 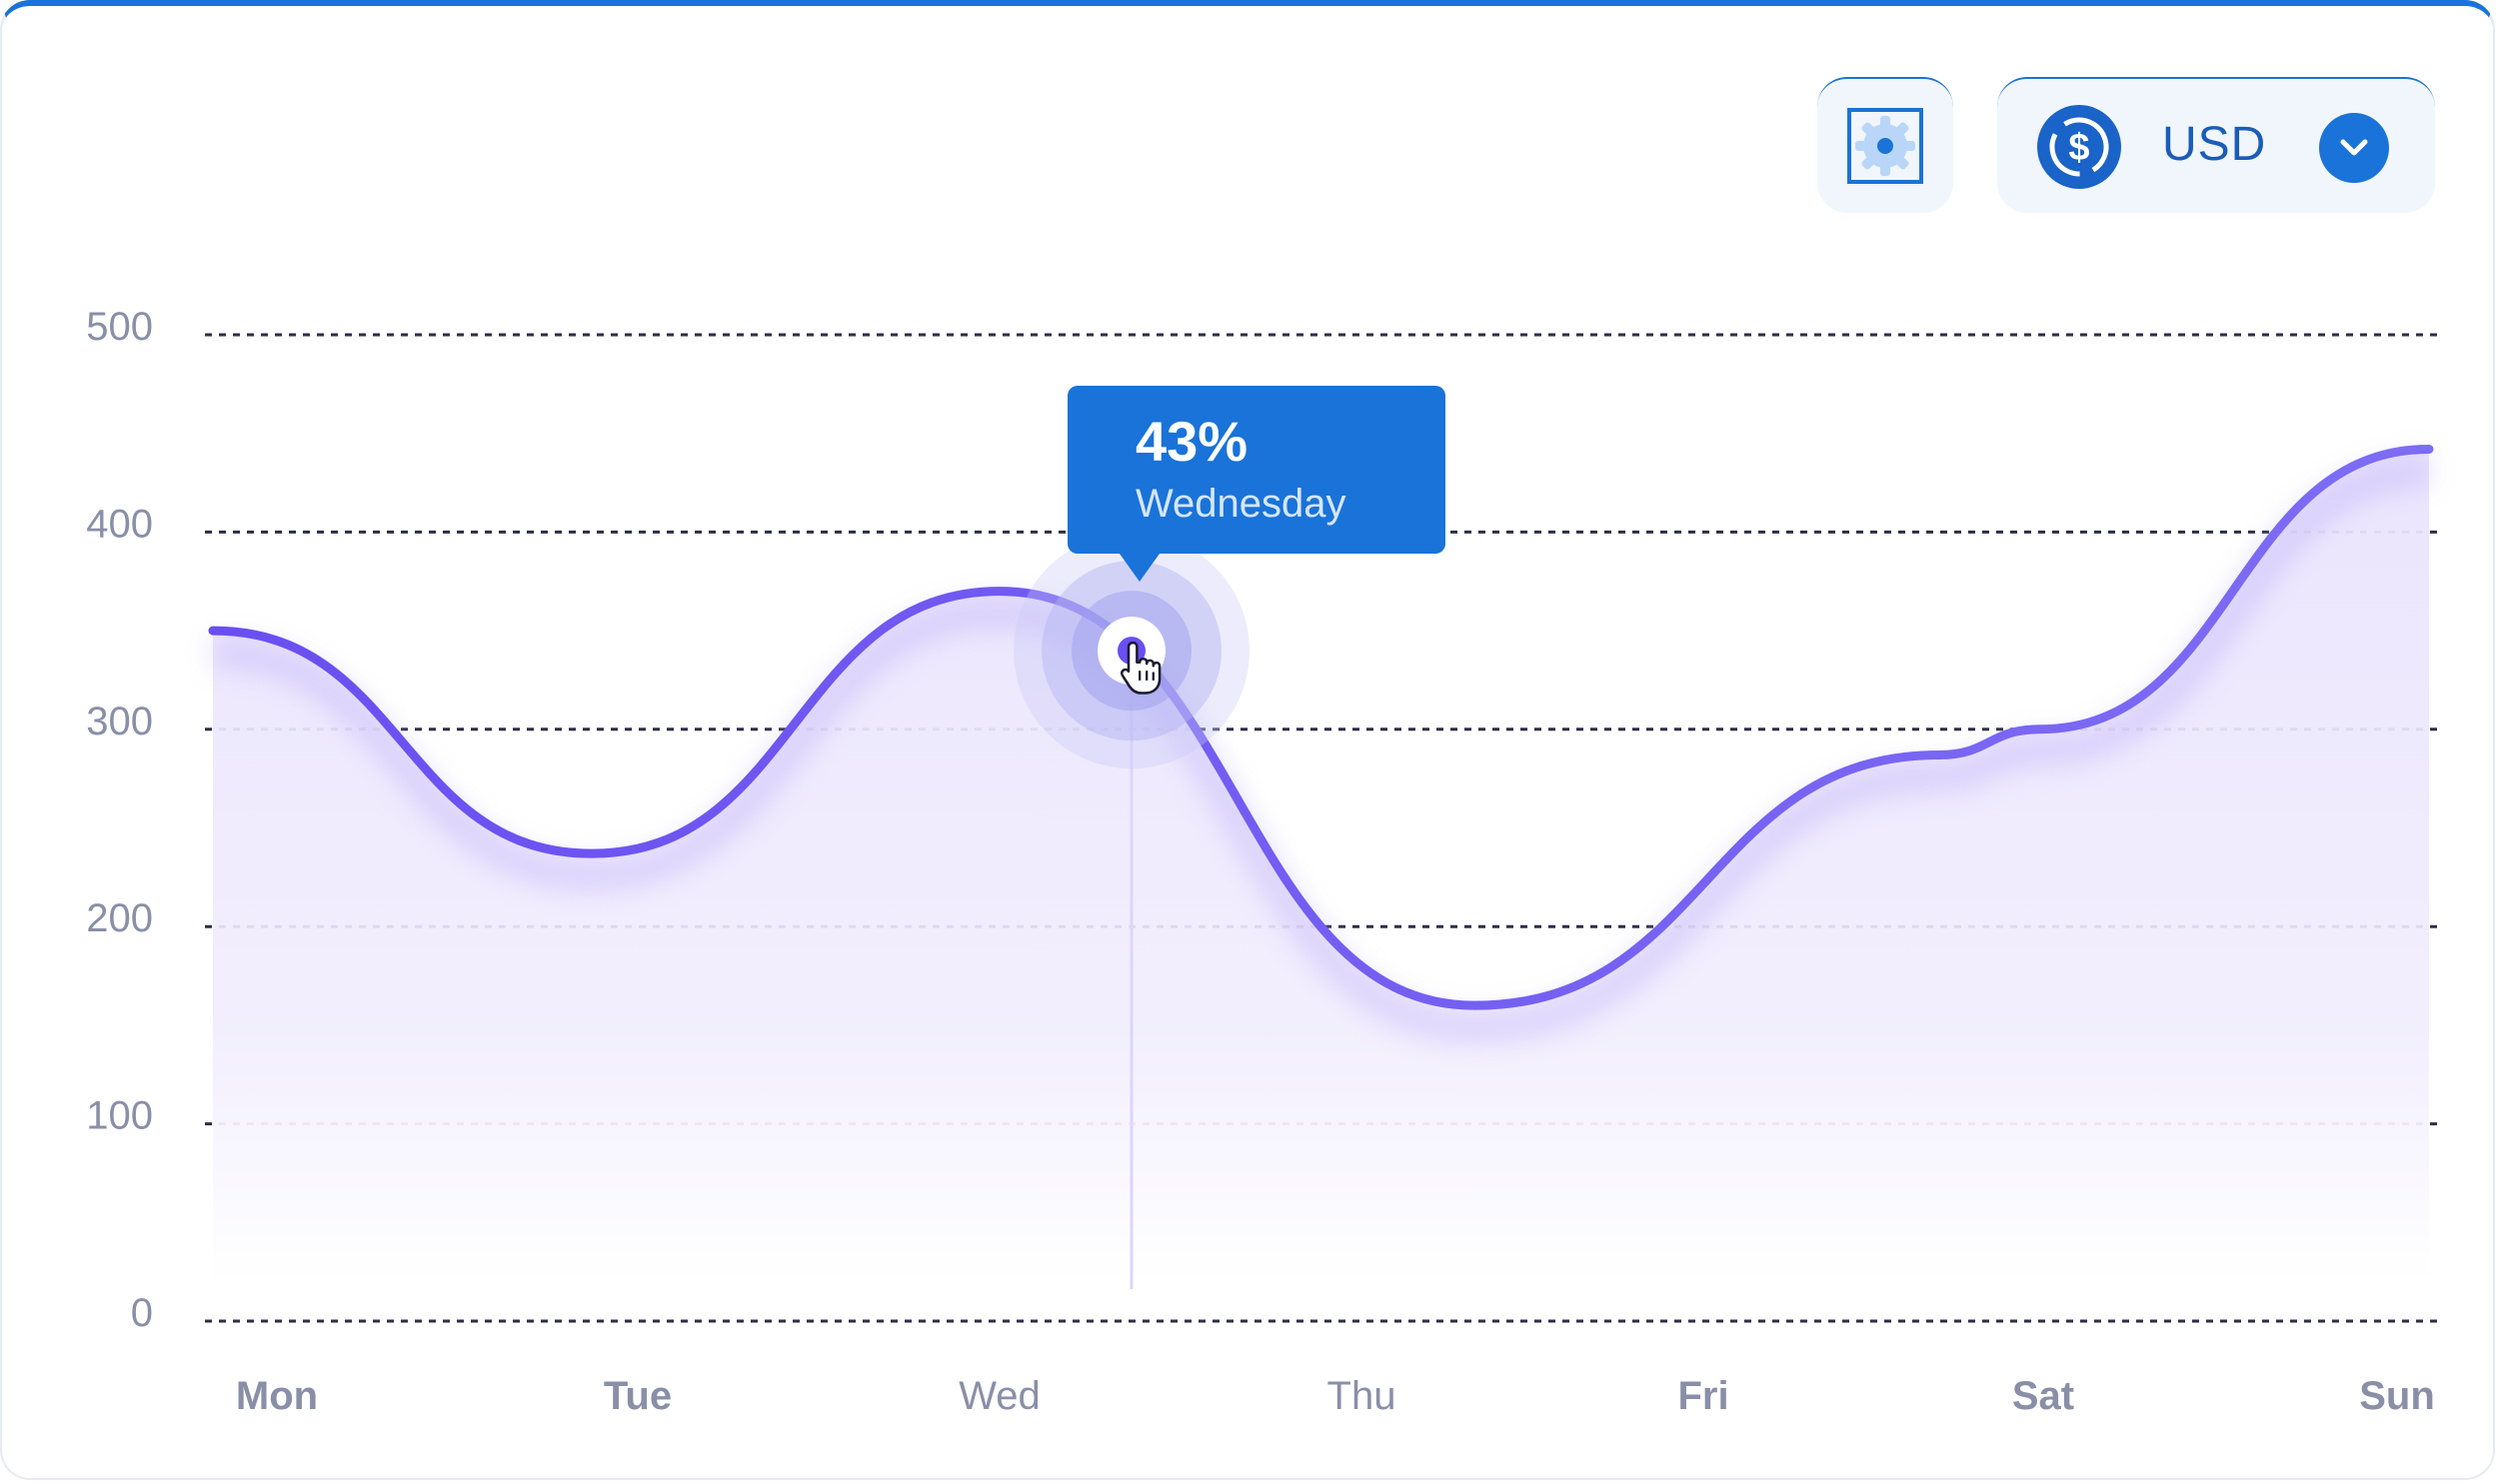 What do you see at coordinates (1132, 911) in the screenshot?
I see `highlight-marker` at bounding box center [1132, 911].